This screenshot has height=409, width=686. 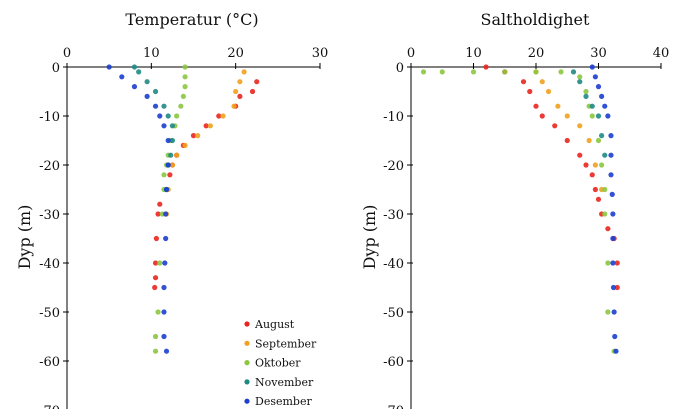 I want to click on temperature-y-tick-label: -50, so click(x=49, y=313).